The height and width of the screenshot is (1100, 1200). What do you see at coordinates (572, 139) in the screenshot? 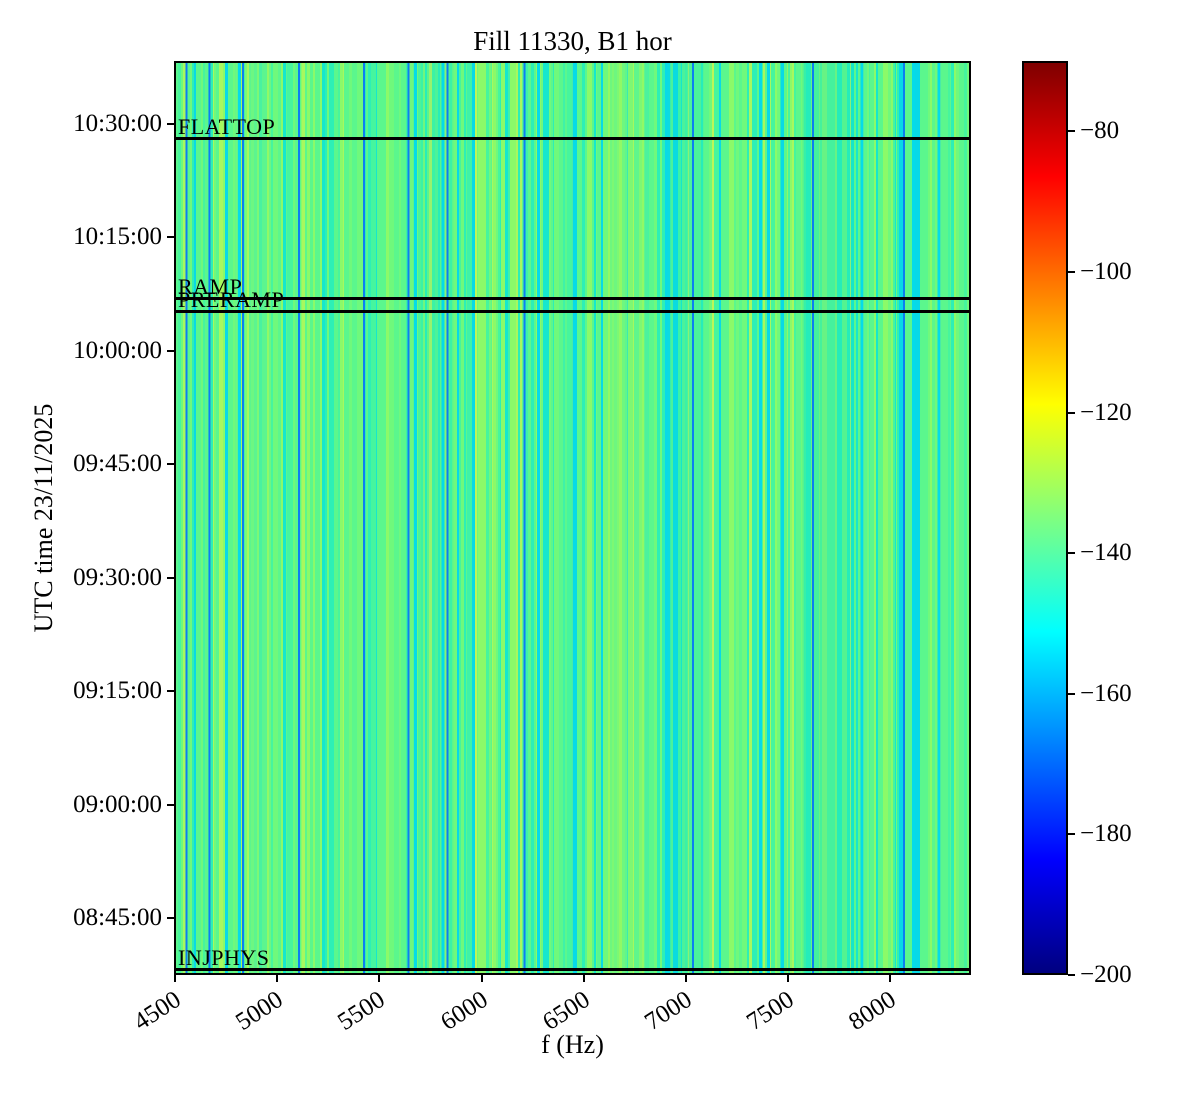
I see `event-line-flattop` at bounding box center [572, 139].